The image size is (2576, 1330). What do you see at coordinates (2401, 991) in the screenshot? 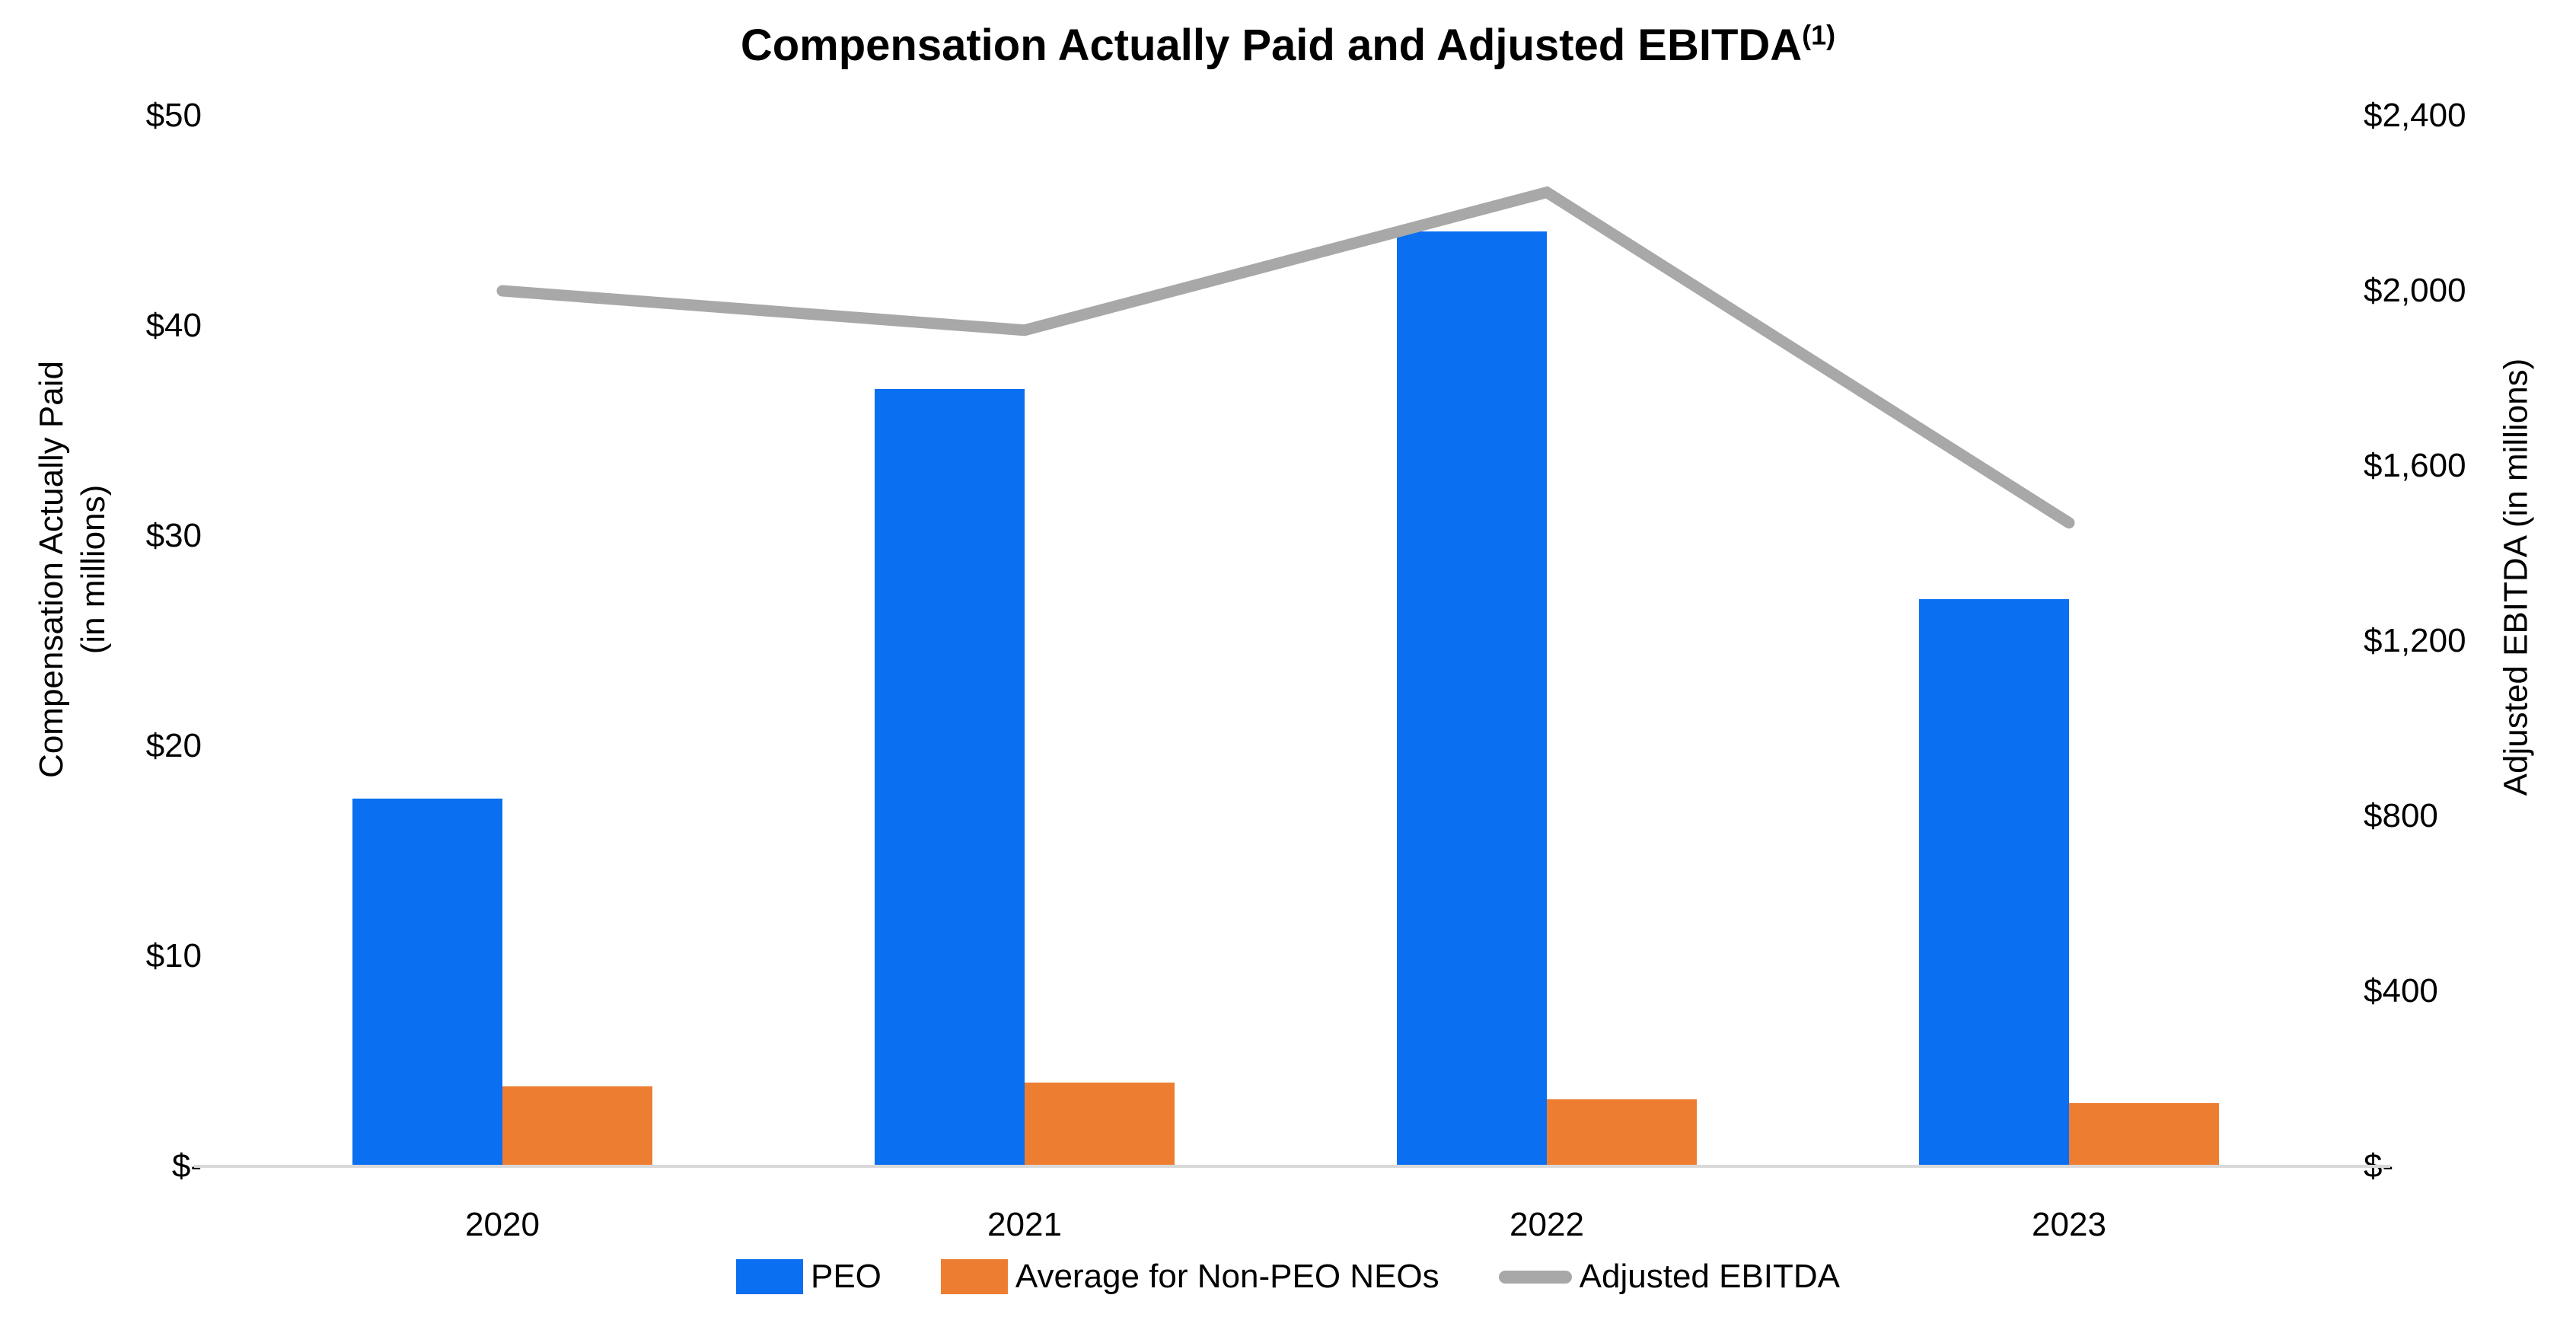
I see `right-axis-tick-label: $400` at bounding box center [2401, 991].